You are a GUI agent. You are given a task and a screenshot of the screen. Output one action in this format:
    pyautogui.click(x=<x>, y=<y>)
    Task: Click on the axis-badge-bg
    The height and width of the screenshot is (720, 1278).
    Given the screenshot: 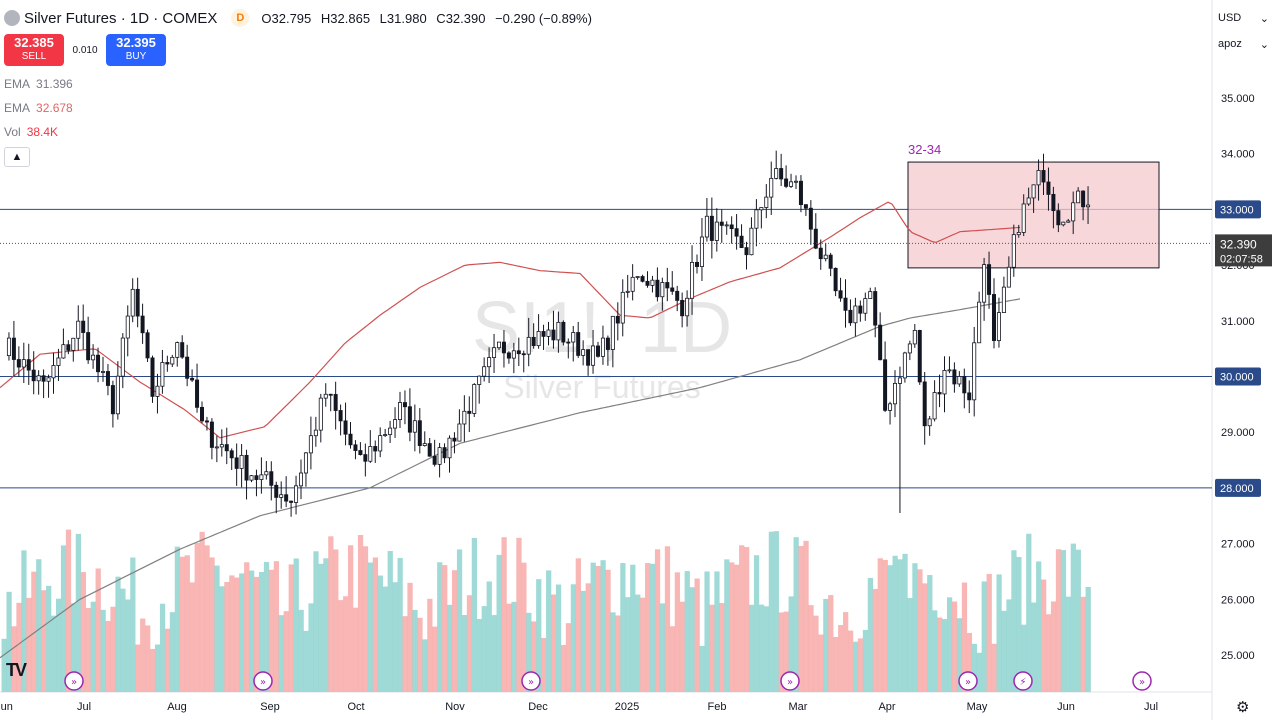 What is the action you would take?
    pyautogui.click(x=1238, y=209)
    